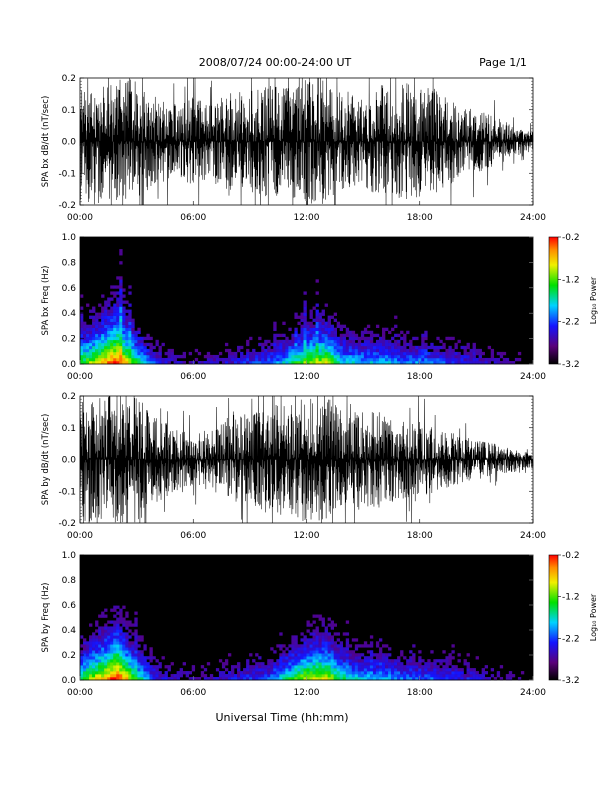 This screenshot has height=796, width=612. Describe the element at coordinates (307, 377) in the screenshot. I see `x-tick-label: 12:00` at that location.